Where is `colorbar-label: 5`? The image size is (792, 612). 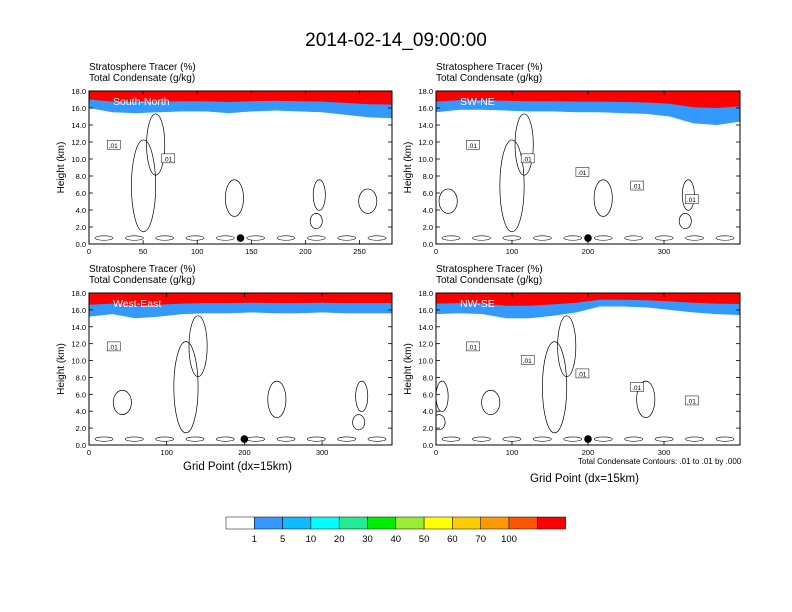 colorbar-label: 5 is located at coordinates (282, 539).